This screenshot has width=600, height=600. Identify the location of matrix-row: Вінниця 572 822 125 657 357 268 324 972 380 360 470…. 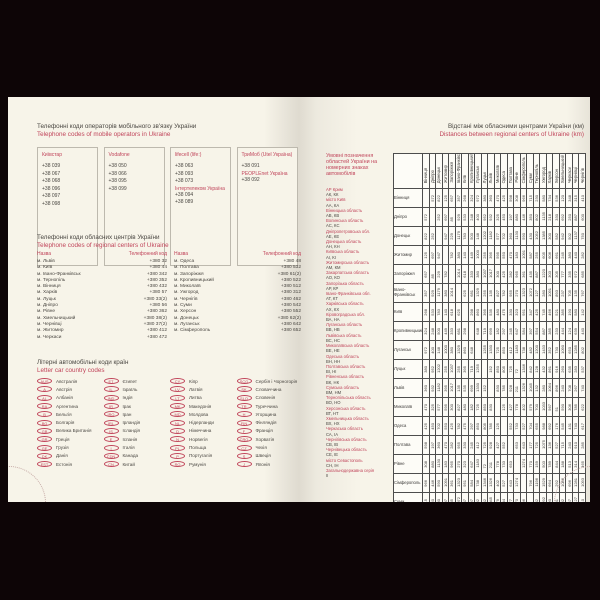
(489, 198).